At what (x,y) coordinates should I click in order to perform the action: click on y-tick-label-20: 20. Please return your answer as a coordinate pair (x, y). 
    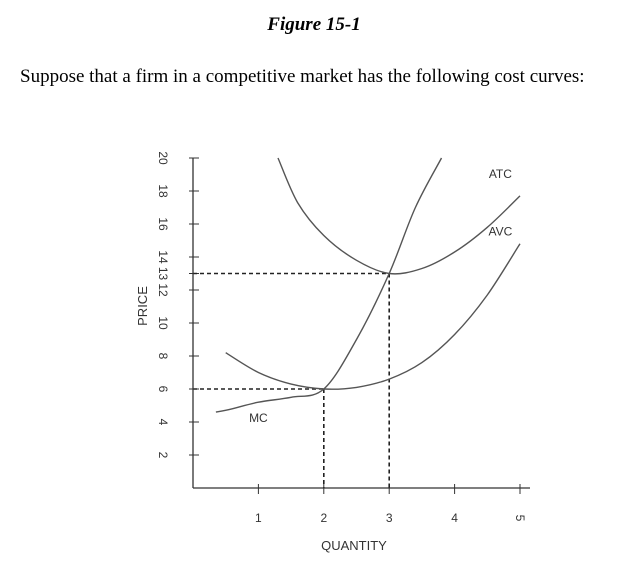
    Looking at the image, I should click on (163, 158).